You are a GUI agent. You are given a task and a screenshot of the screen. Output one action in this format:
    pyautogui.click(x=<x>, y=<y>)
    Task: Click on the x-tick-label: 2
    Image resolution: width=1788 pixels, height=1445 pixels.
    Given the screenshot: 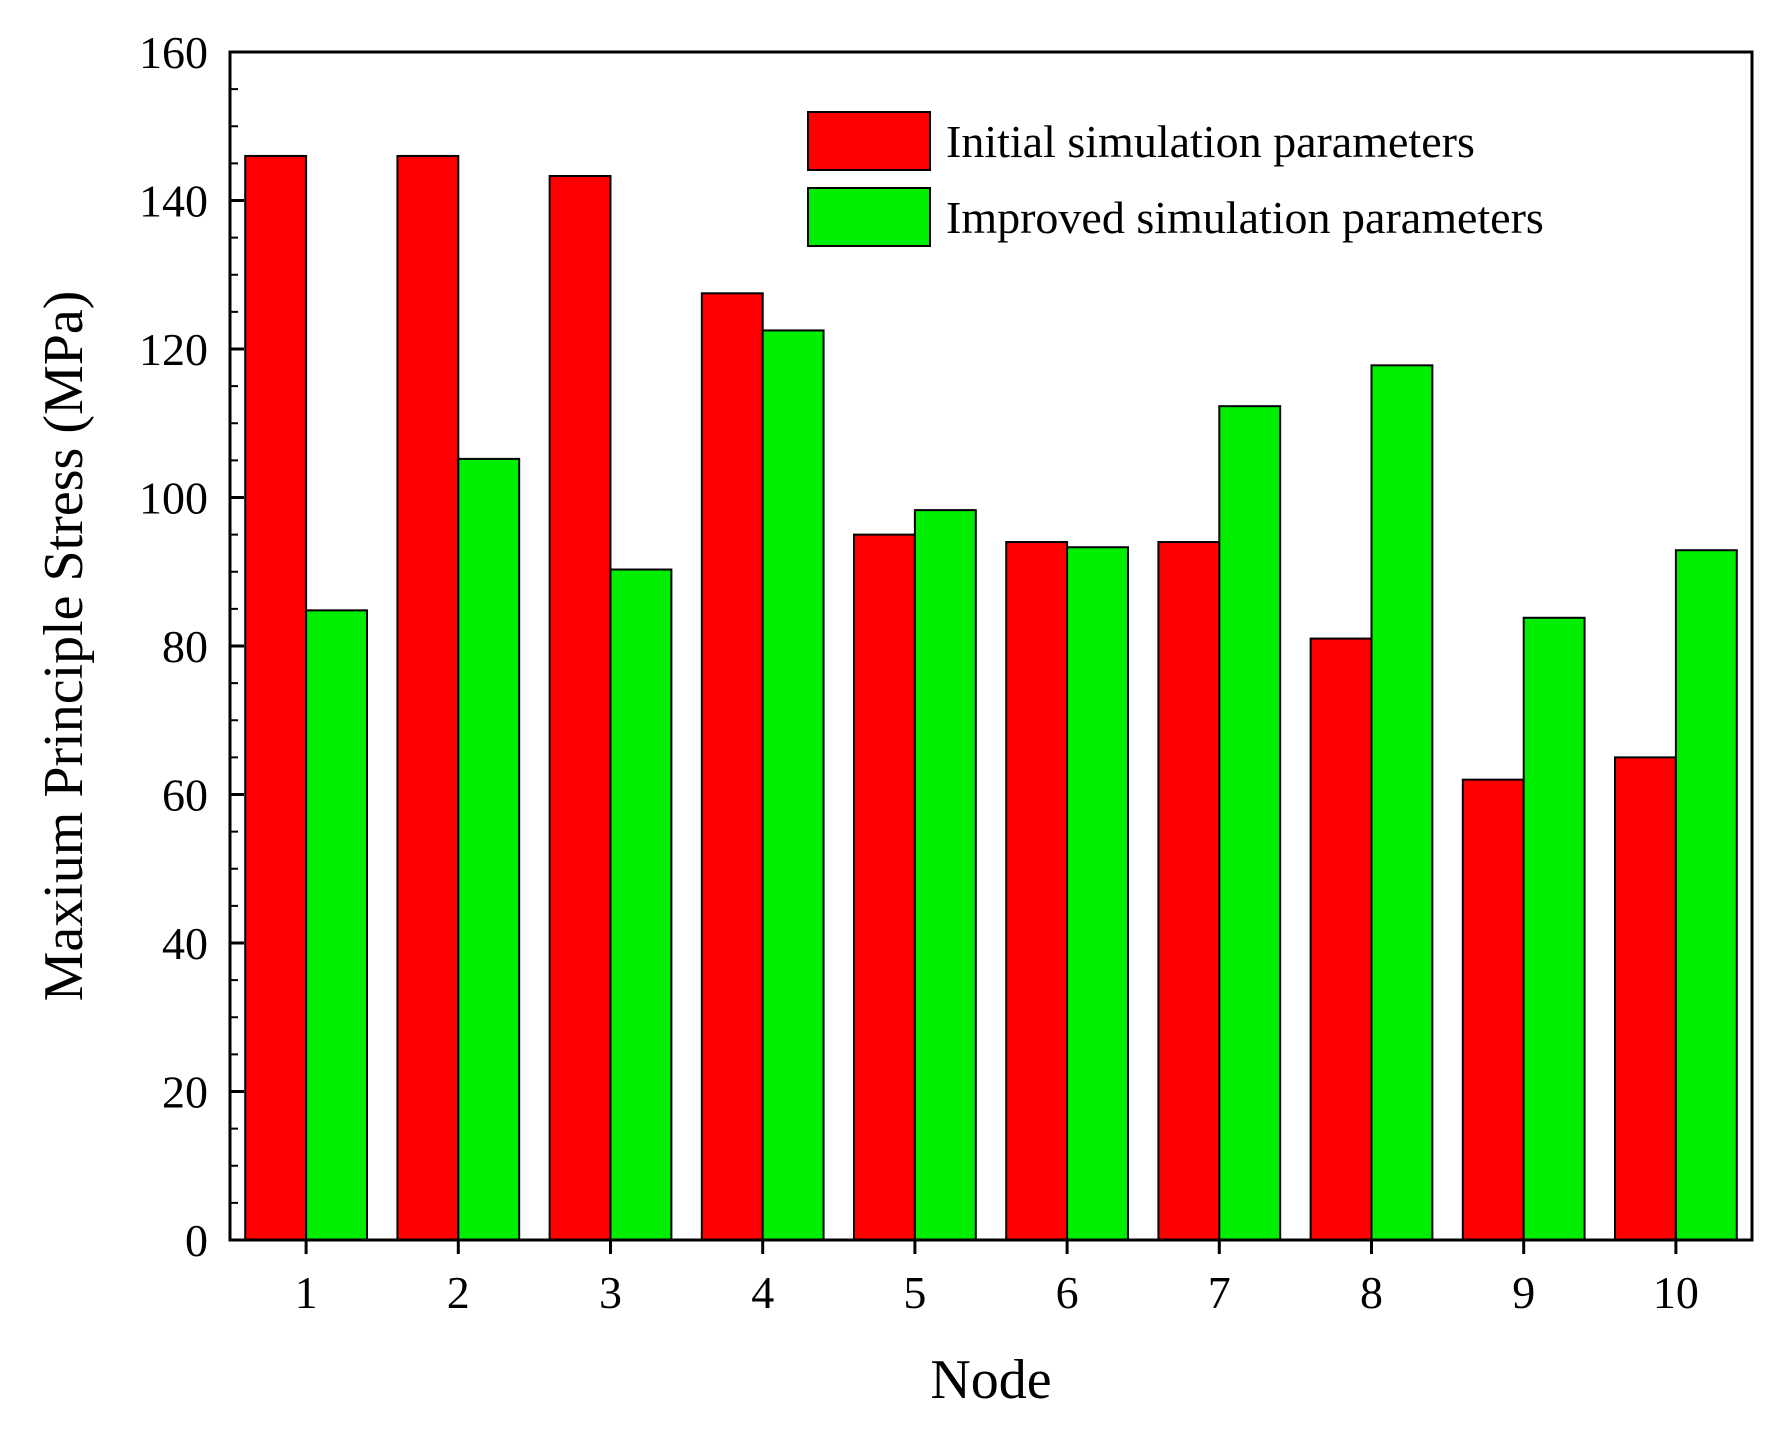 What is the action you would take?
    pyautogui.click(x=458, y=1292)
    